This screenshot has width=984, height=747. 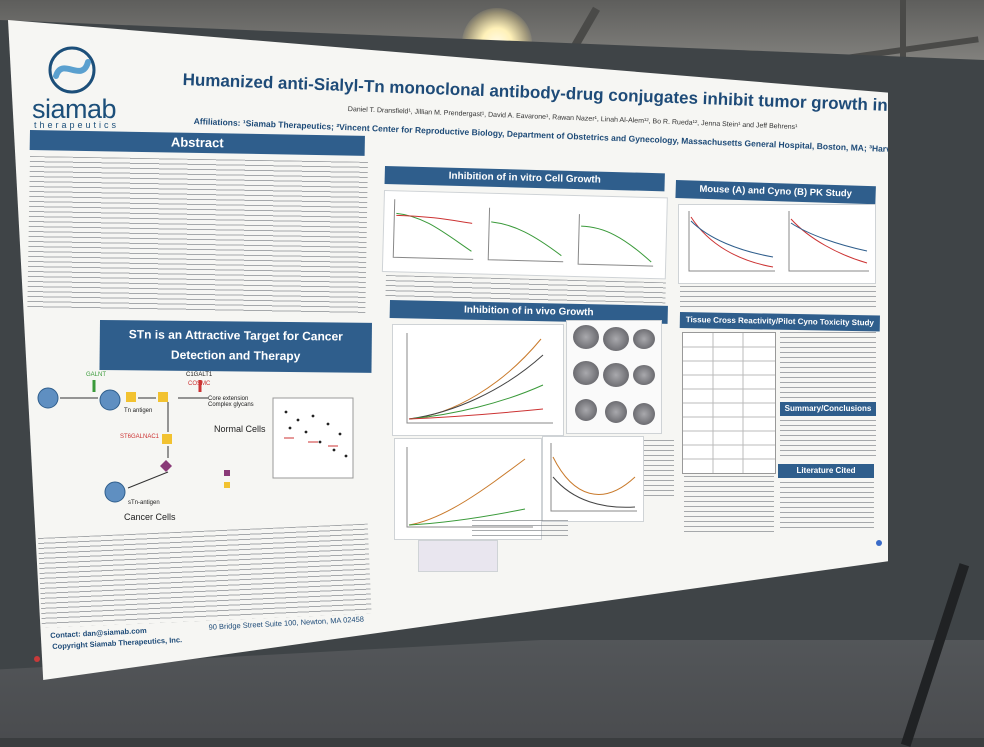 What do you see at coordinates (96, 375) in the screenshot?
I see `galnt-label: GALNT` at bounding box center [96, 375].